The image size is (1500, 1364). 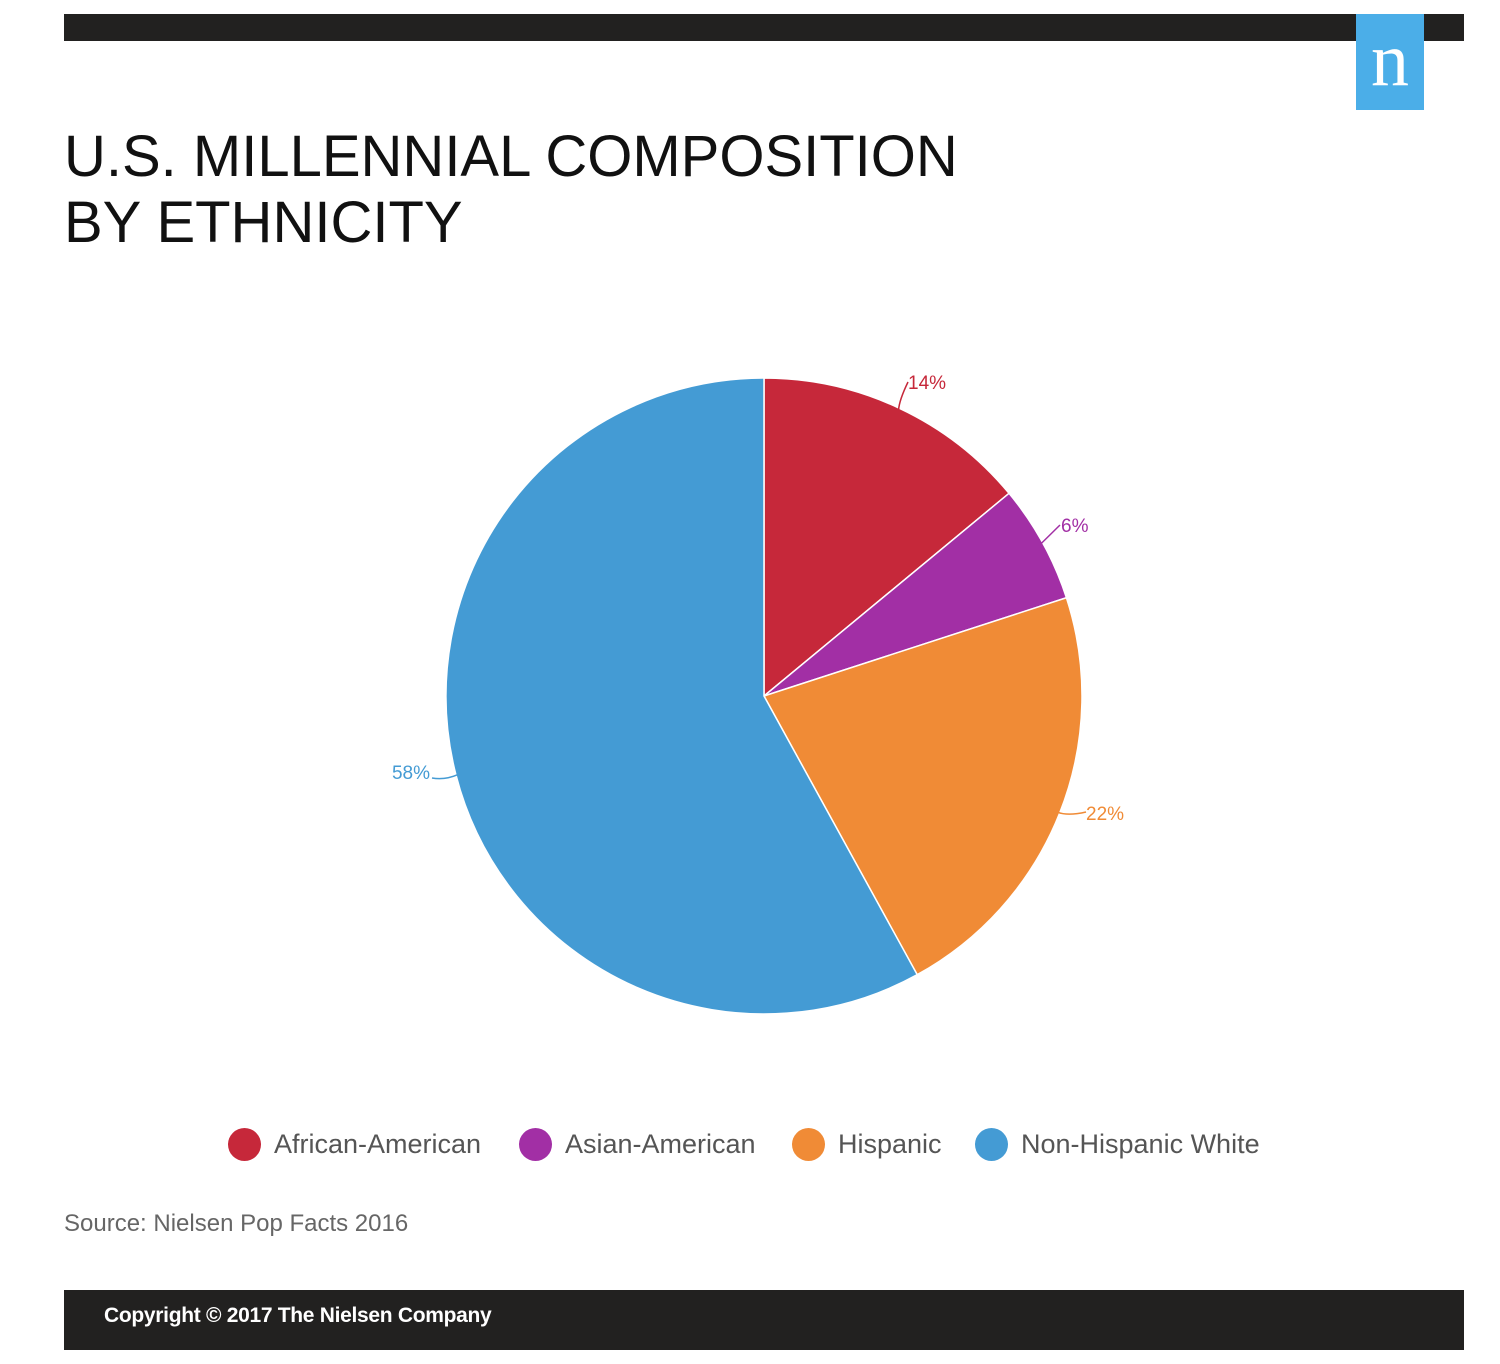 I want to click on copyright-text: Copyright © 2017 The Nielsen Company, so click(x=298, y=1315).